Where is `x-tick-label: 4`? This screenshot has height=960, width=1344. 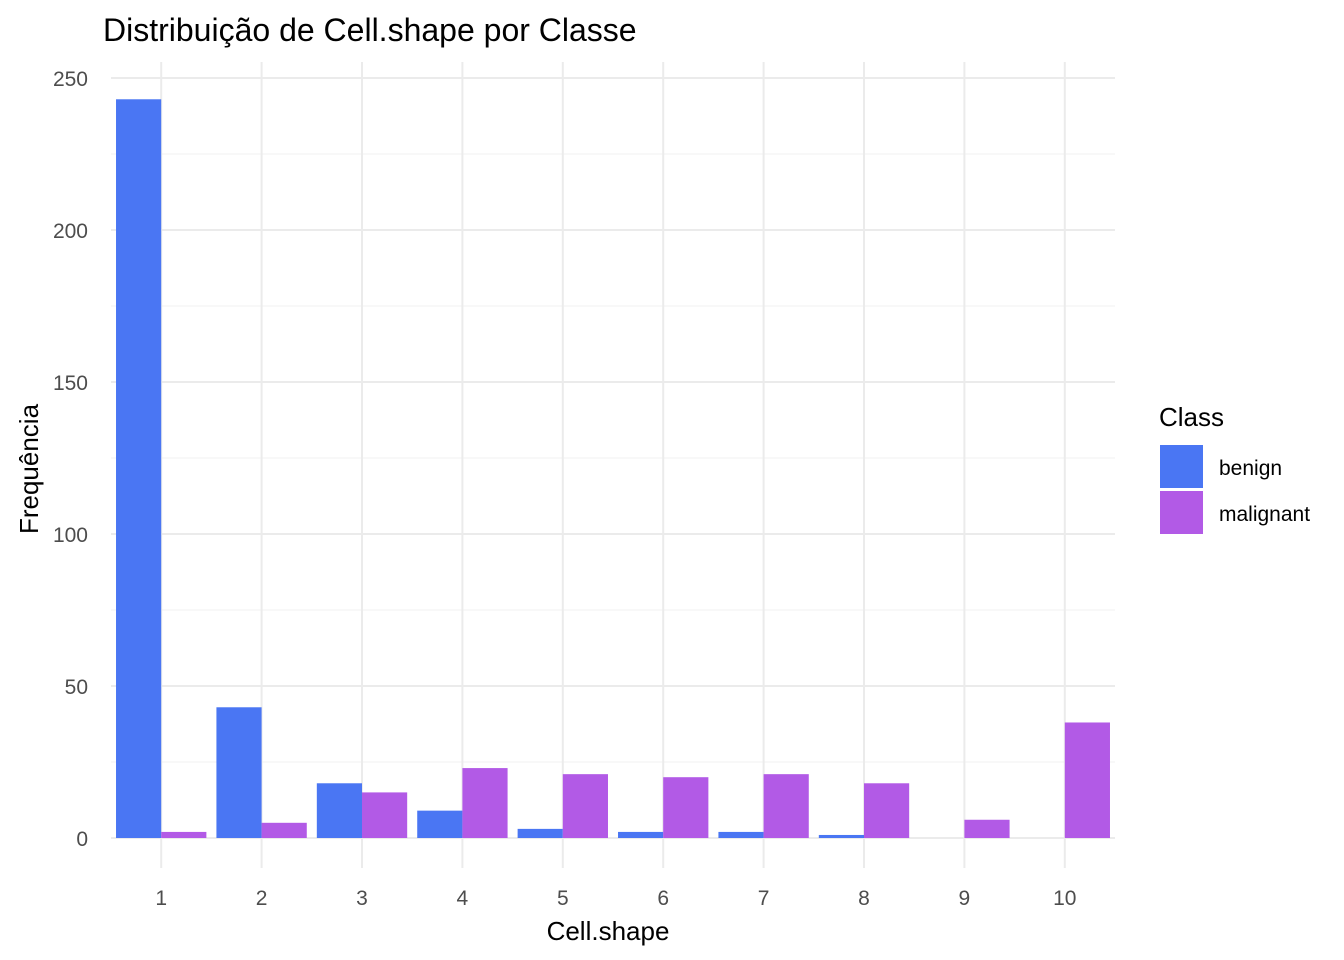 x-tick-label: 4 is located at coordinates (463, 898).